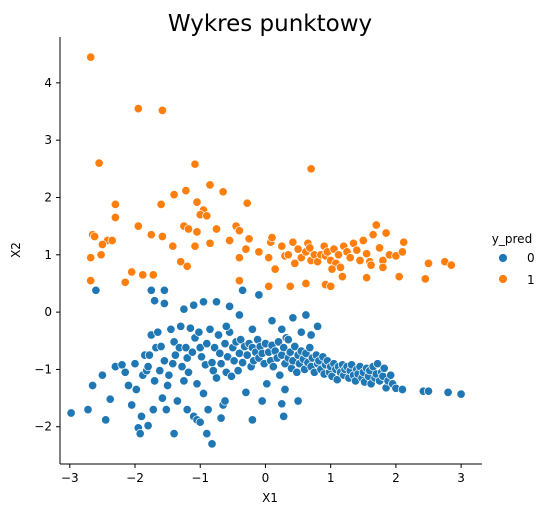 The image size is (549, 517). I want to click on legend-title: y_pred, so click(512, 239).